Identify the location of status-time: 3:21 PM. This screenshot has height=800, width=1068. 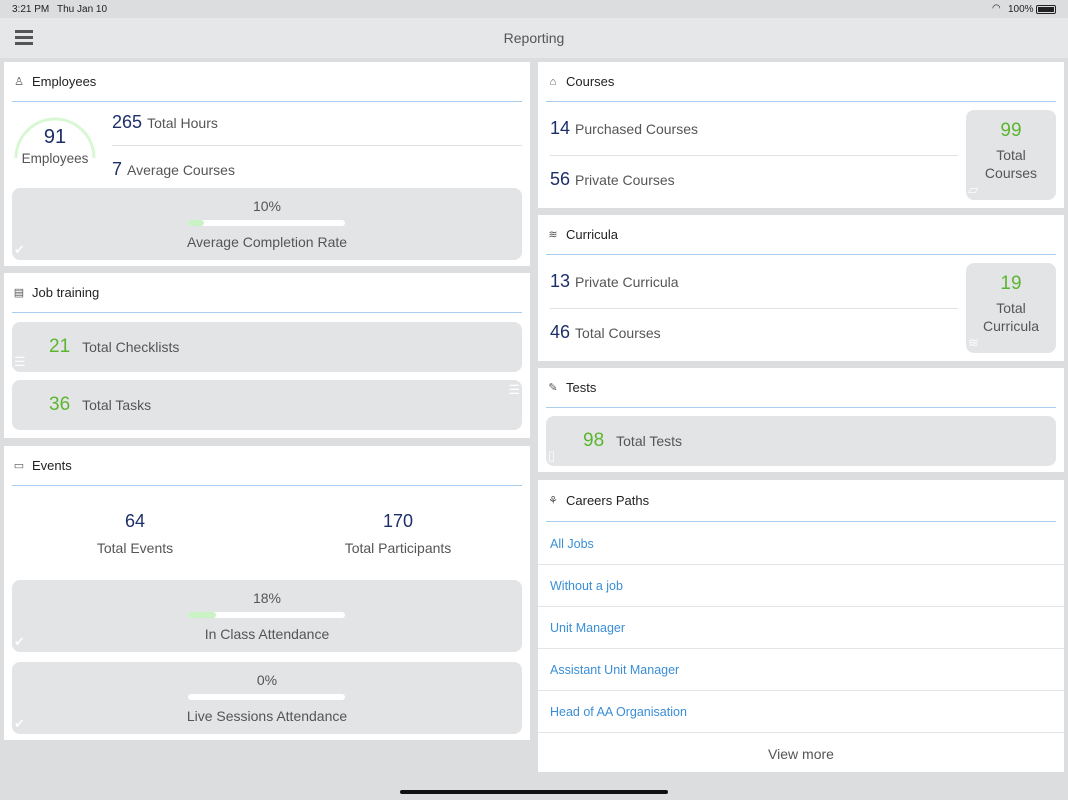
(31, 9).